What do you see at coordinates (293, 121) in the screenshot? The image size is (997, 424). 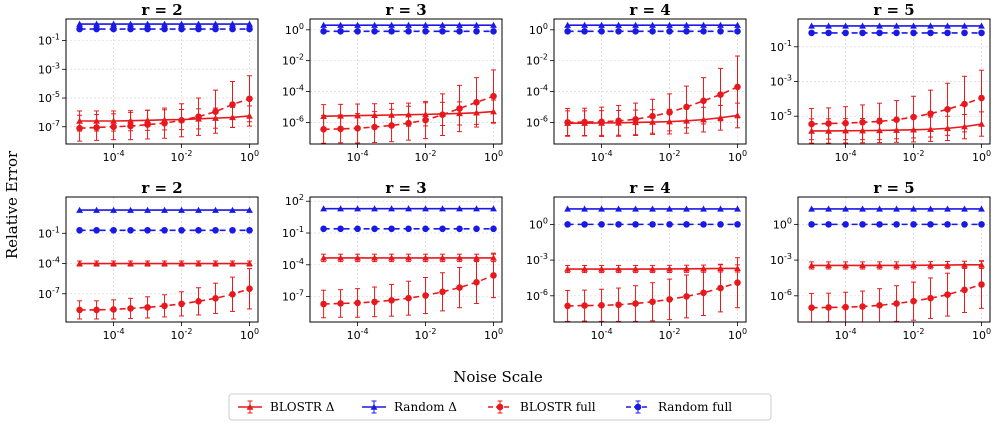 I see `y-tick-label: 10⁻⁶` at bounding box center [293, 121].